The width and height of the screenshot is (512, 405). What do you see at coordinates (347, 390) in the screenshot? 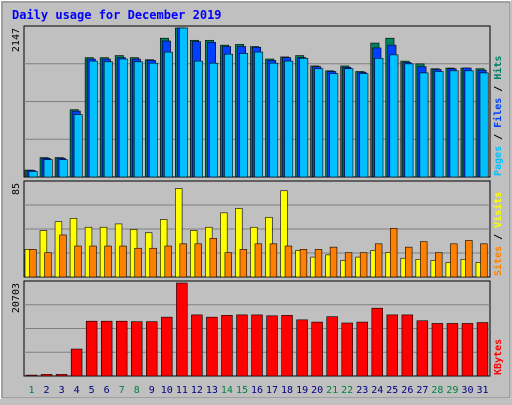
I see `day-label-22: 22` at bounding box center [347, 390].